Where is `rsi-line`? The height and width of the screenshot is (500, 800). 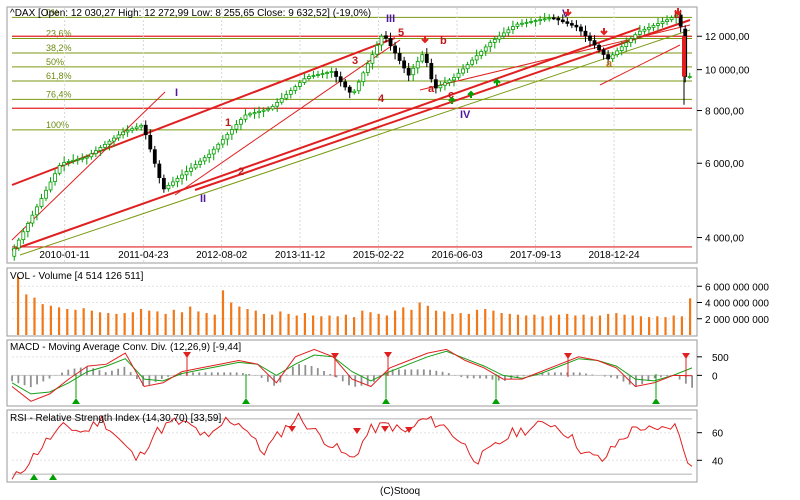
rsi-line is located at coordinates (352, 446).